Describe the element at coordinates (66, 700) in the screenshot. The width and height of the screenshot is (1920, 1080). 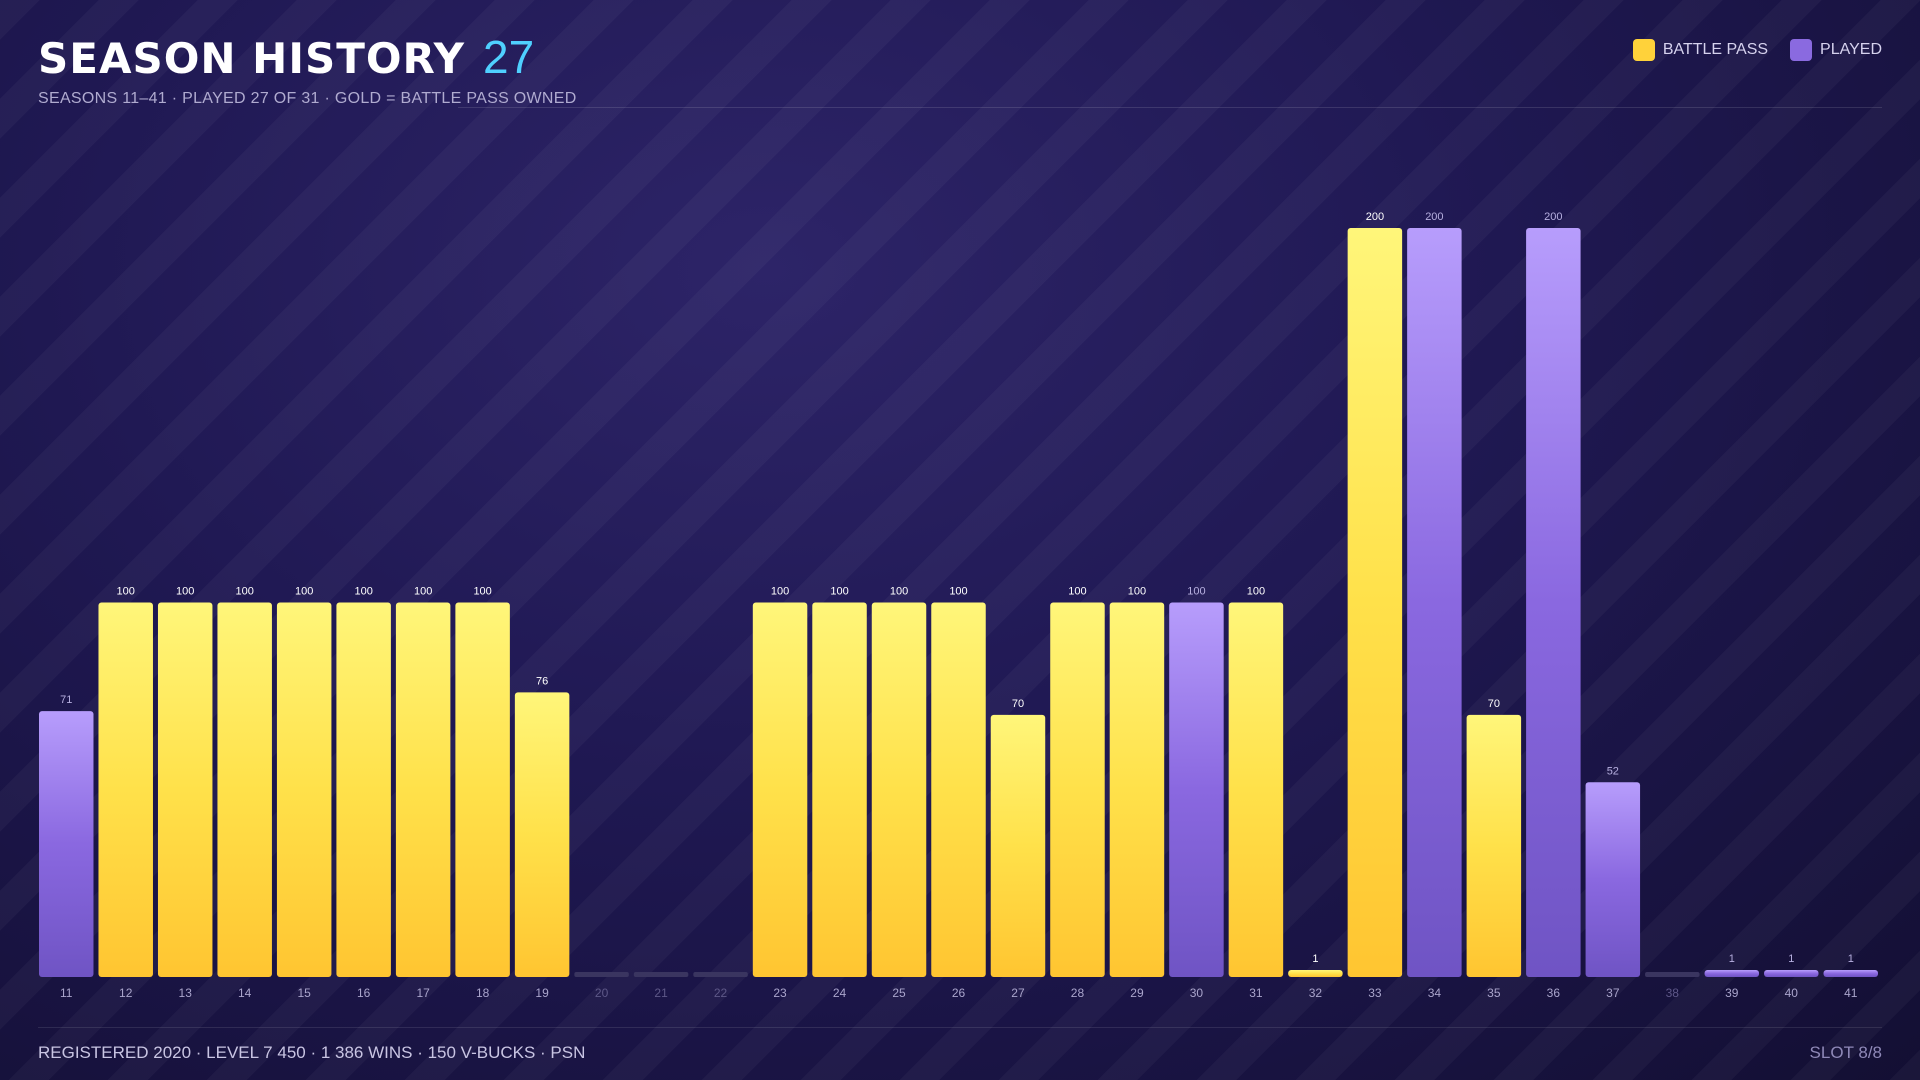
I see `chart-value-label-11: 71` at that location.